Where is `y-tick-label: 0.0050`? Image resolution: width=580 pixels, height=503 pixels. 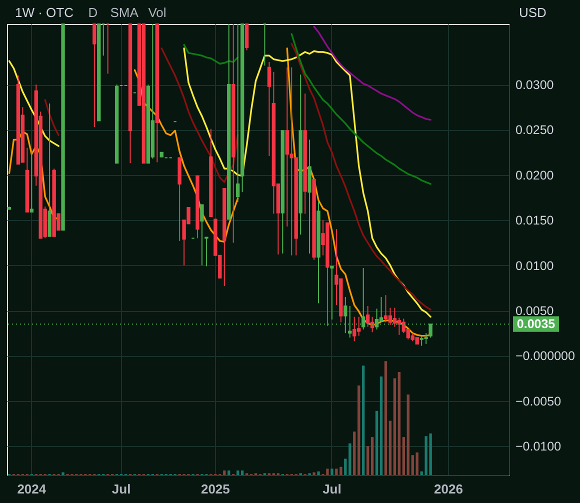 y-tick-label: 0.0050 is located at coordinates (535, 311).